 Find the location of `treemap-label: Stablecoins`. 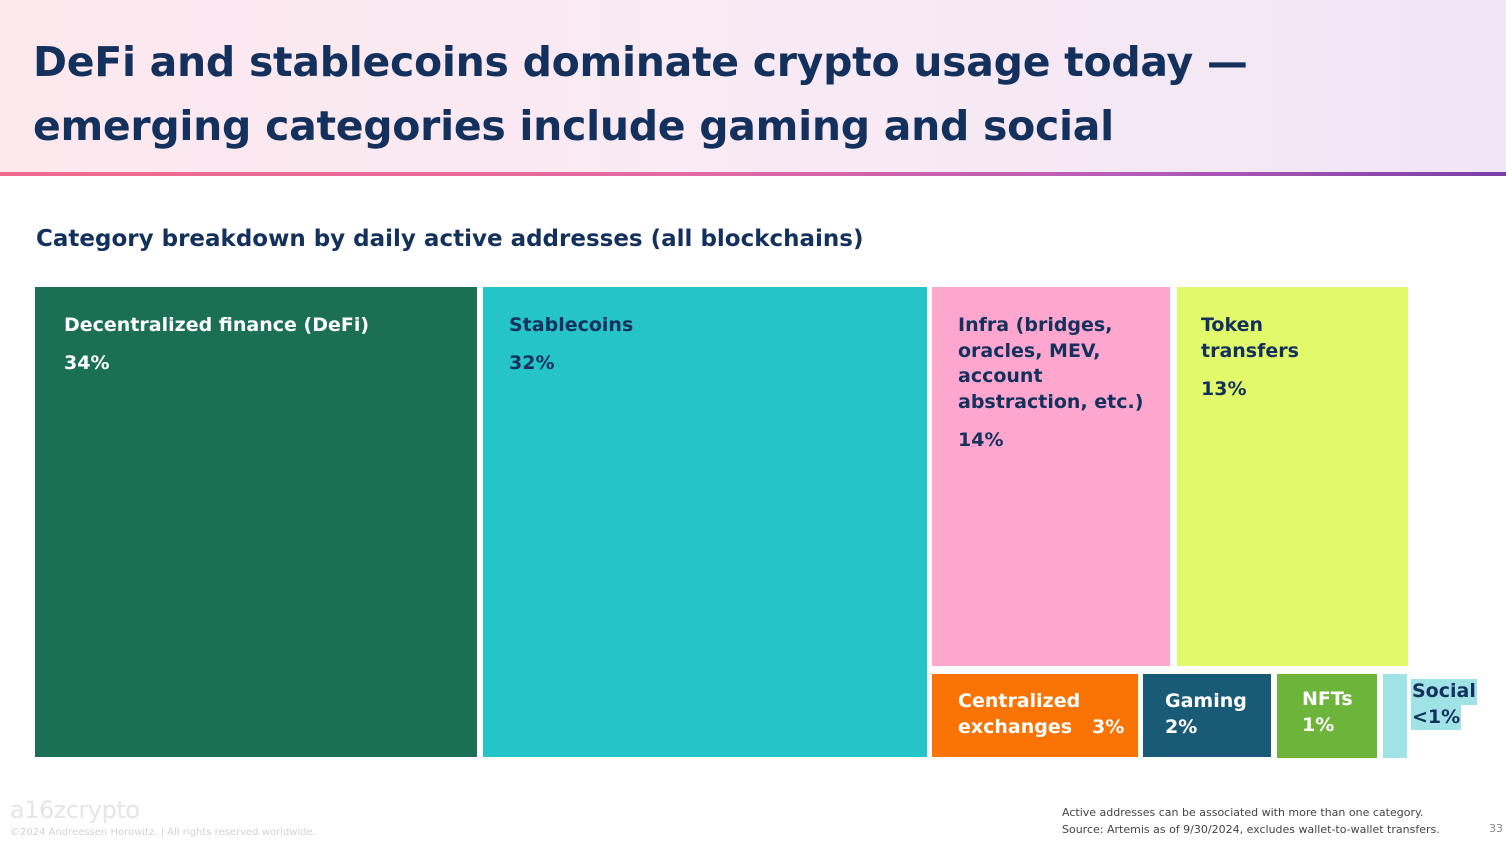

treemap-label: Stablecoins is located at coordinates (571, 325).